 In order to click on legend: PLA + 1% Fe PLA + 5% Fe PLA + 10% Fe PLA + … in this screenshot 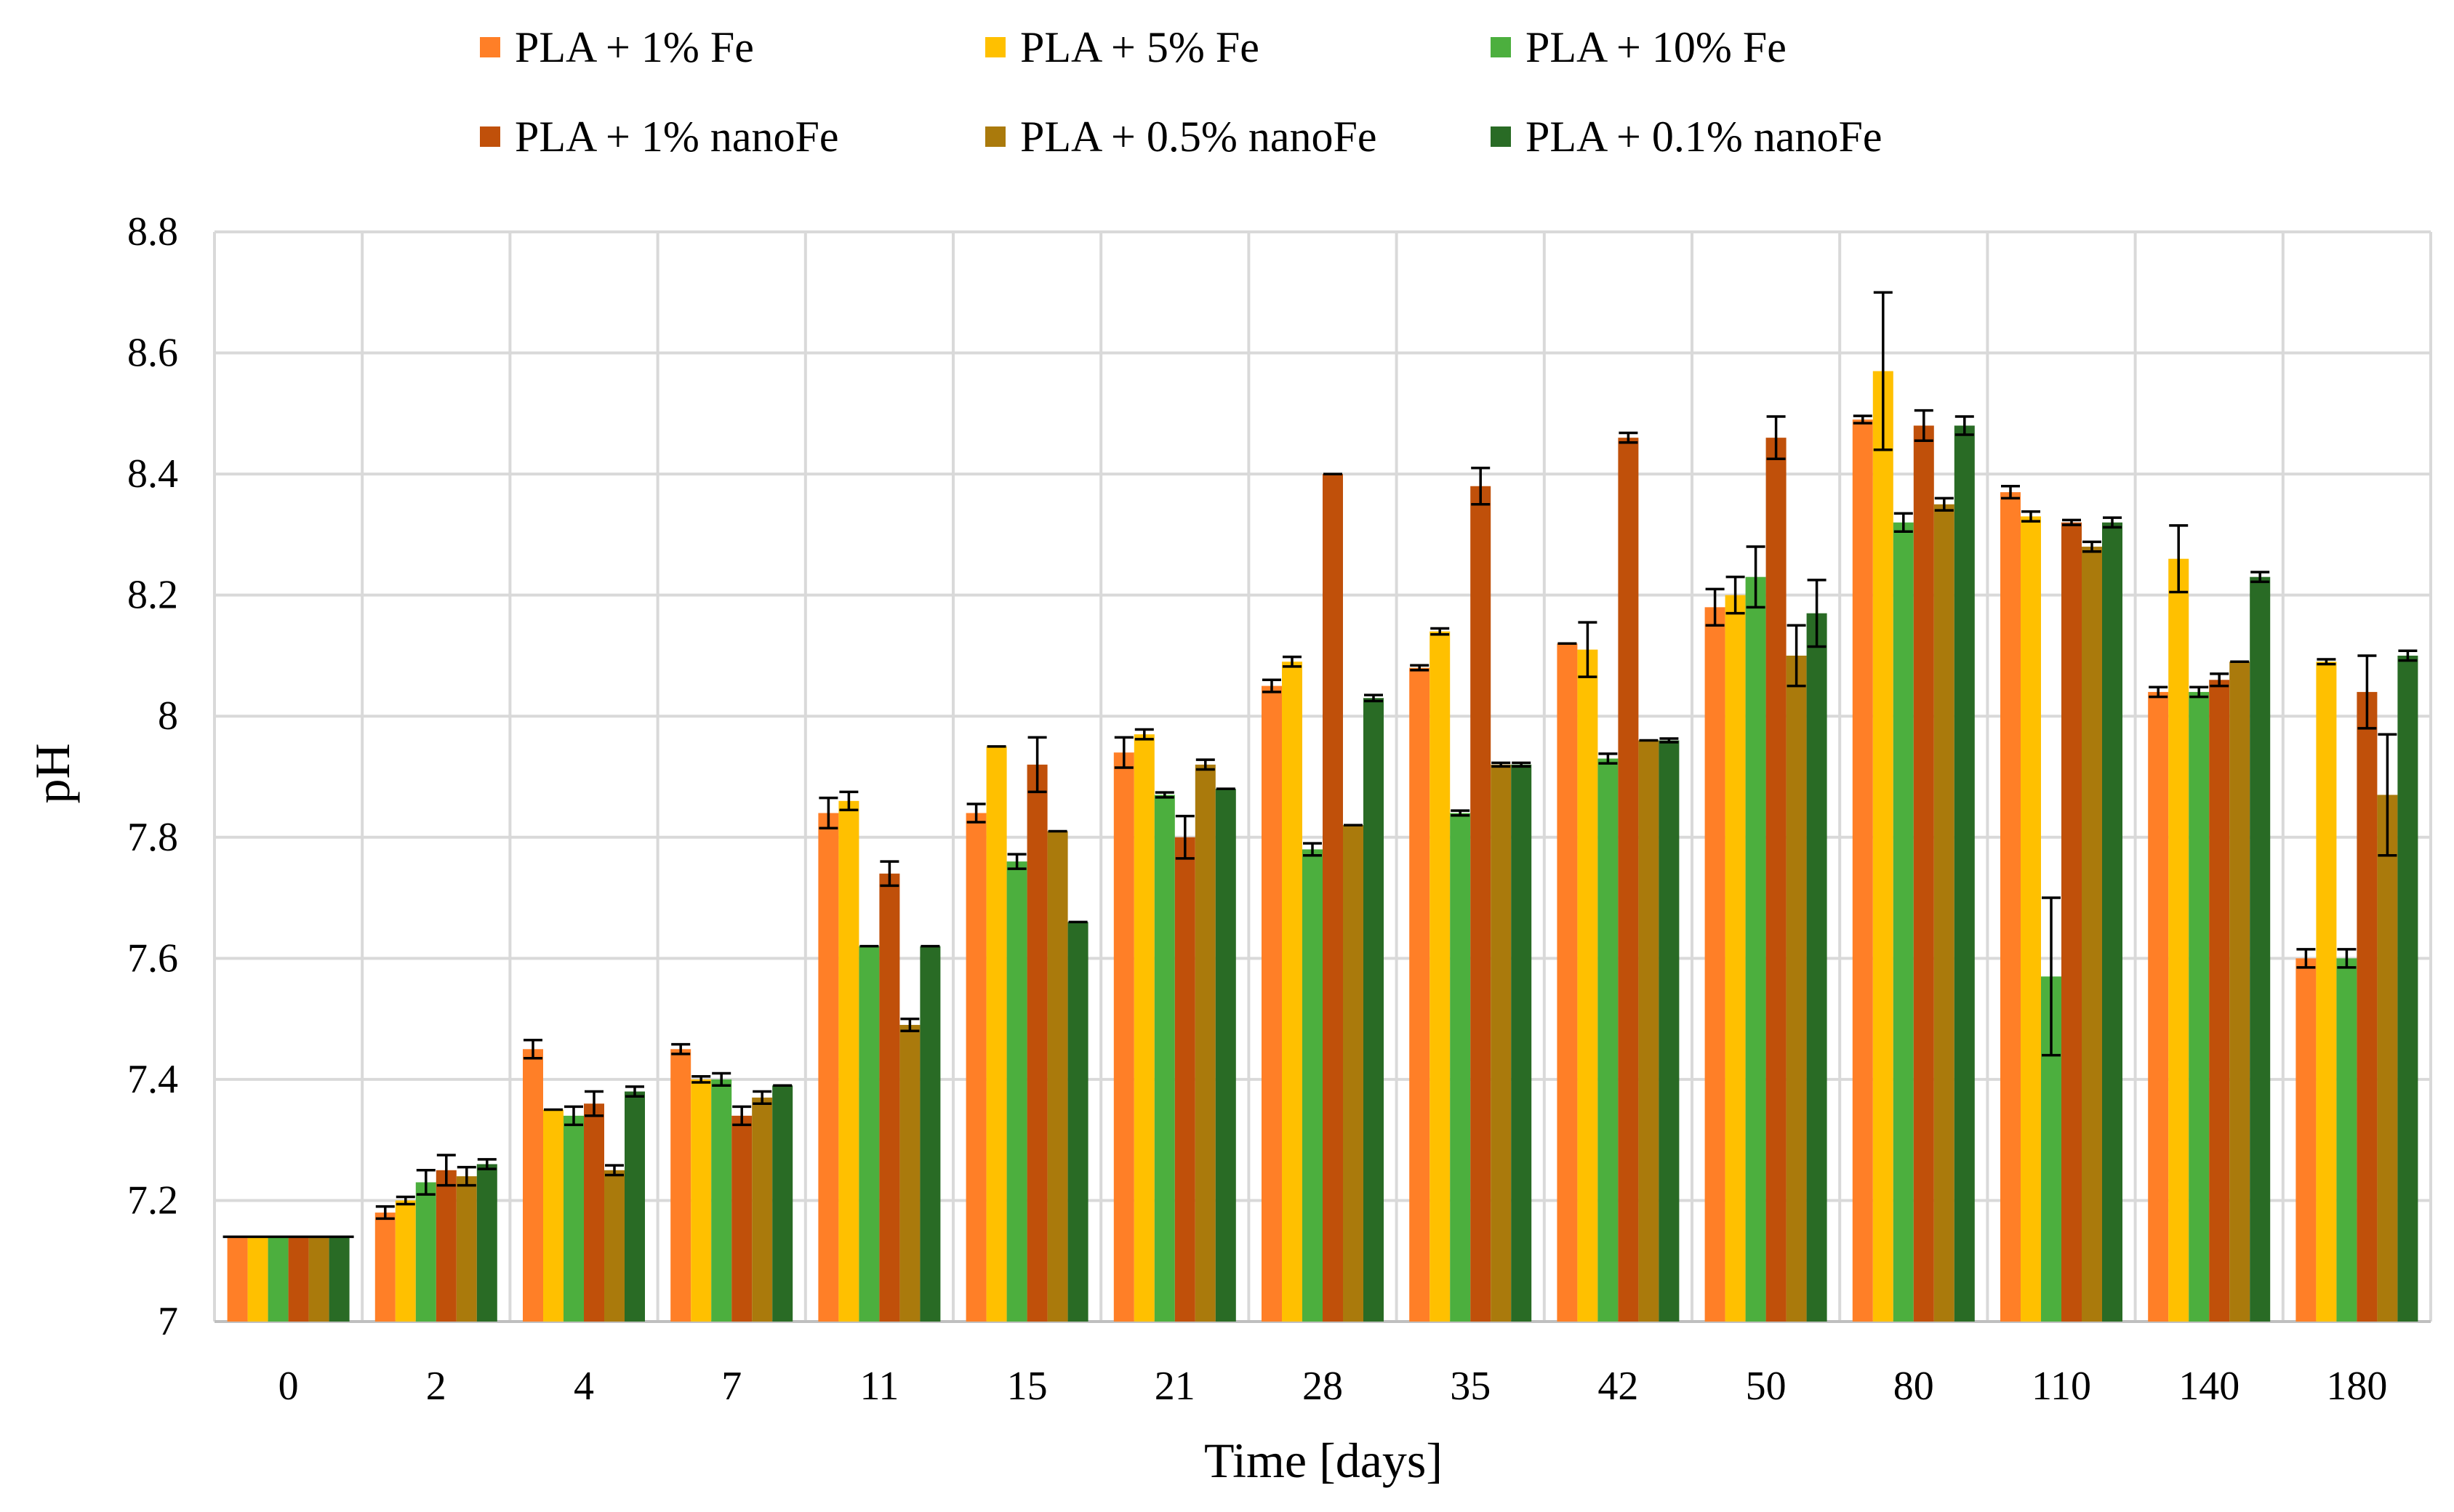, I will do `click(1181, 92)`.